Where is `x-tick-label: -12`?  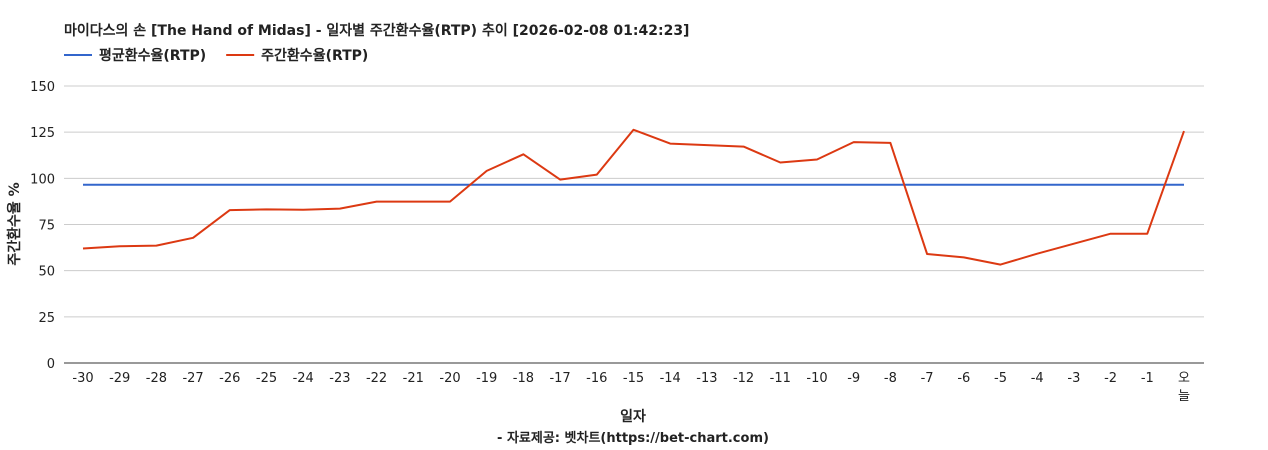
x-tick-label: -12 is located at coordinates (743, 378).